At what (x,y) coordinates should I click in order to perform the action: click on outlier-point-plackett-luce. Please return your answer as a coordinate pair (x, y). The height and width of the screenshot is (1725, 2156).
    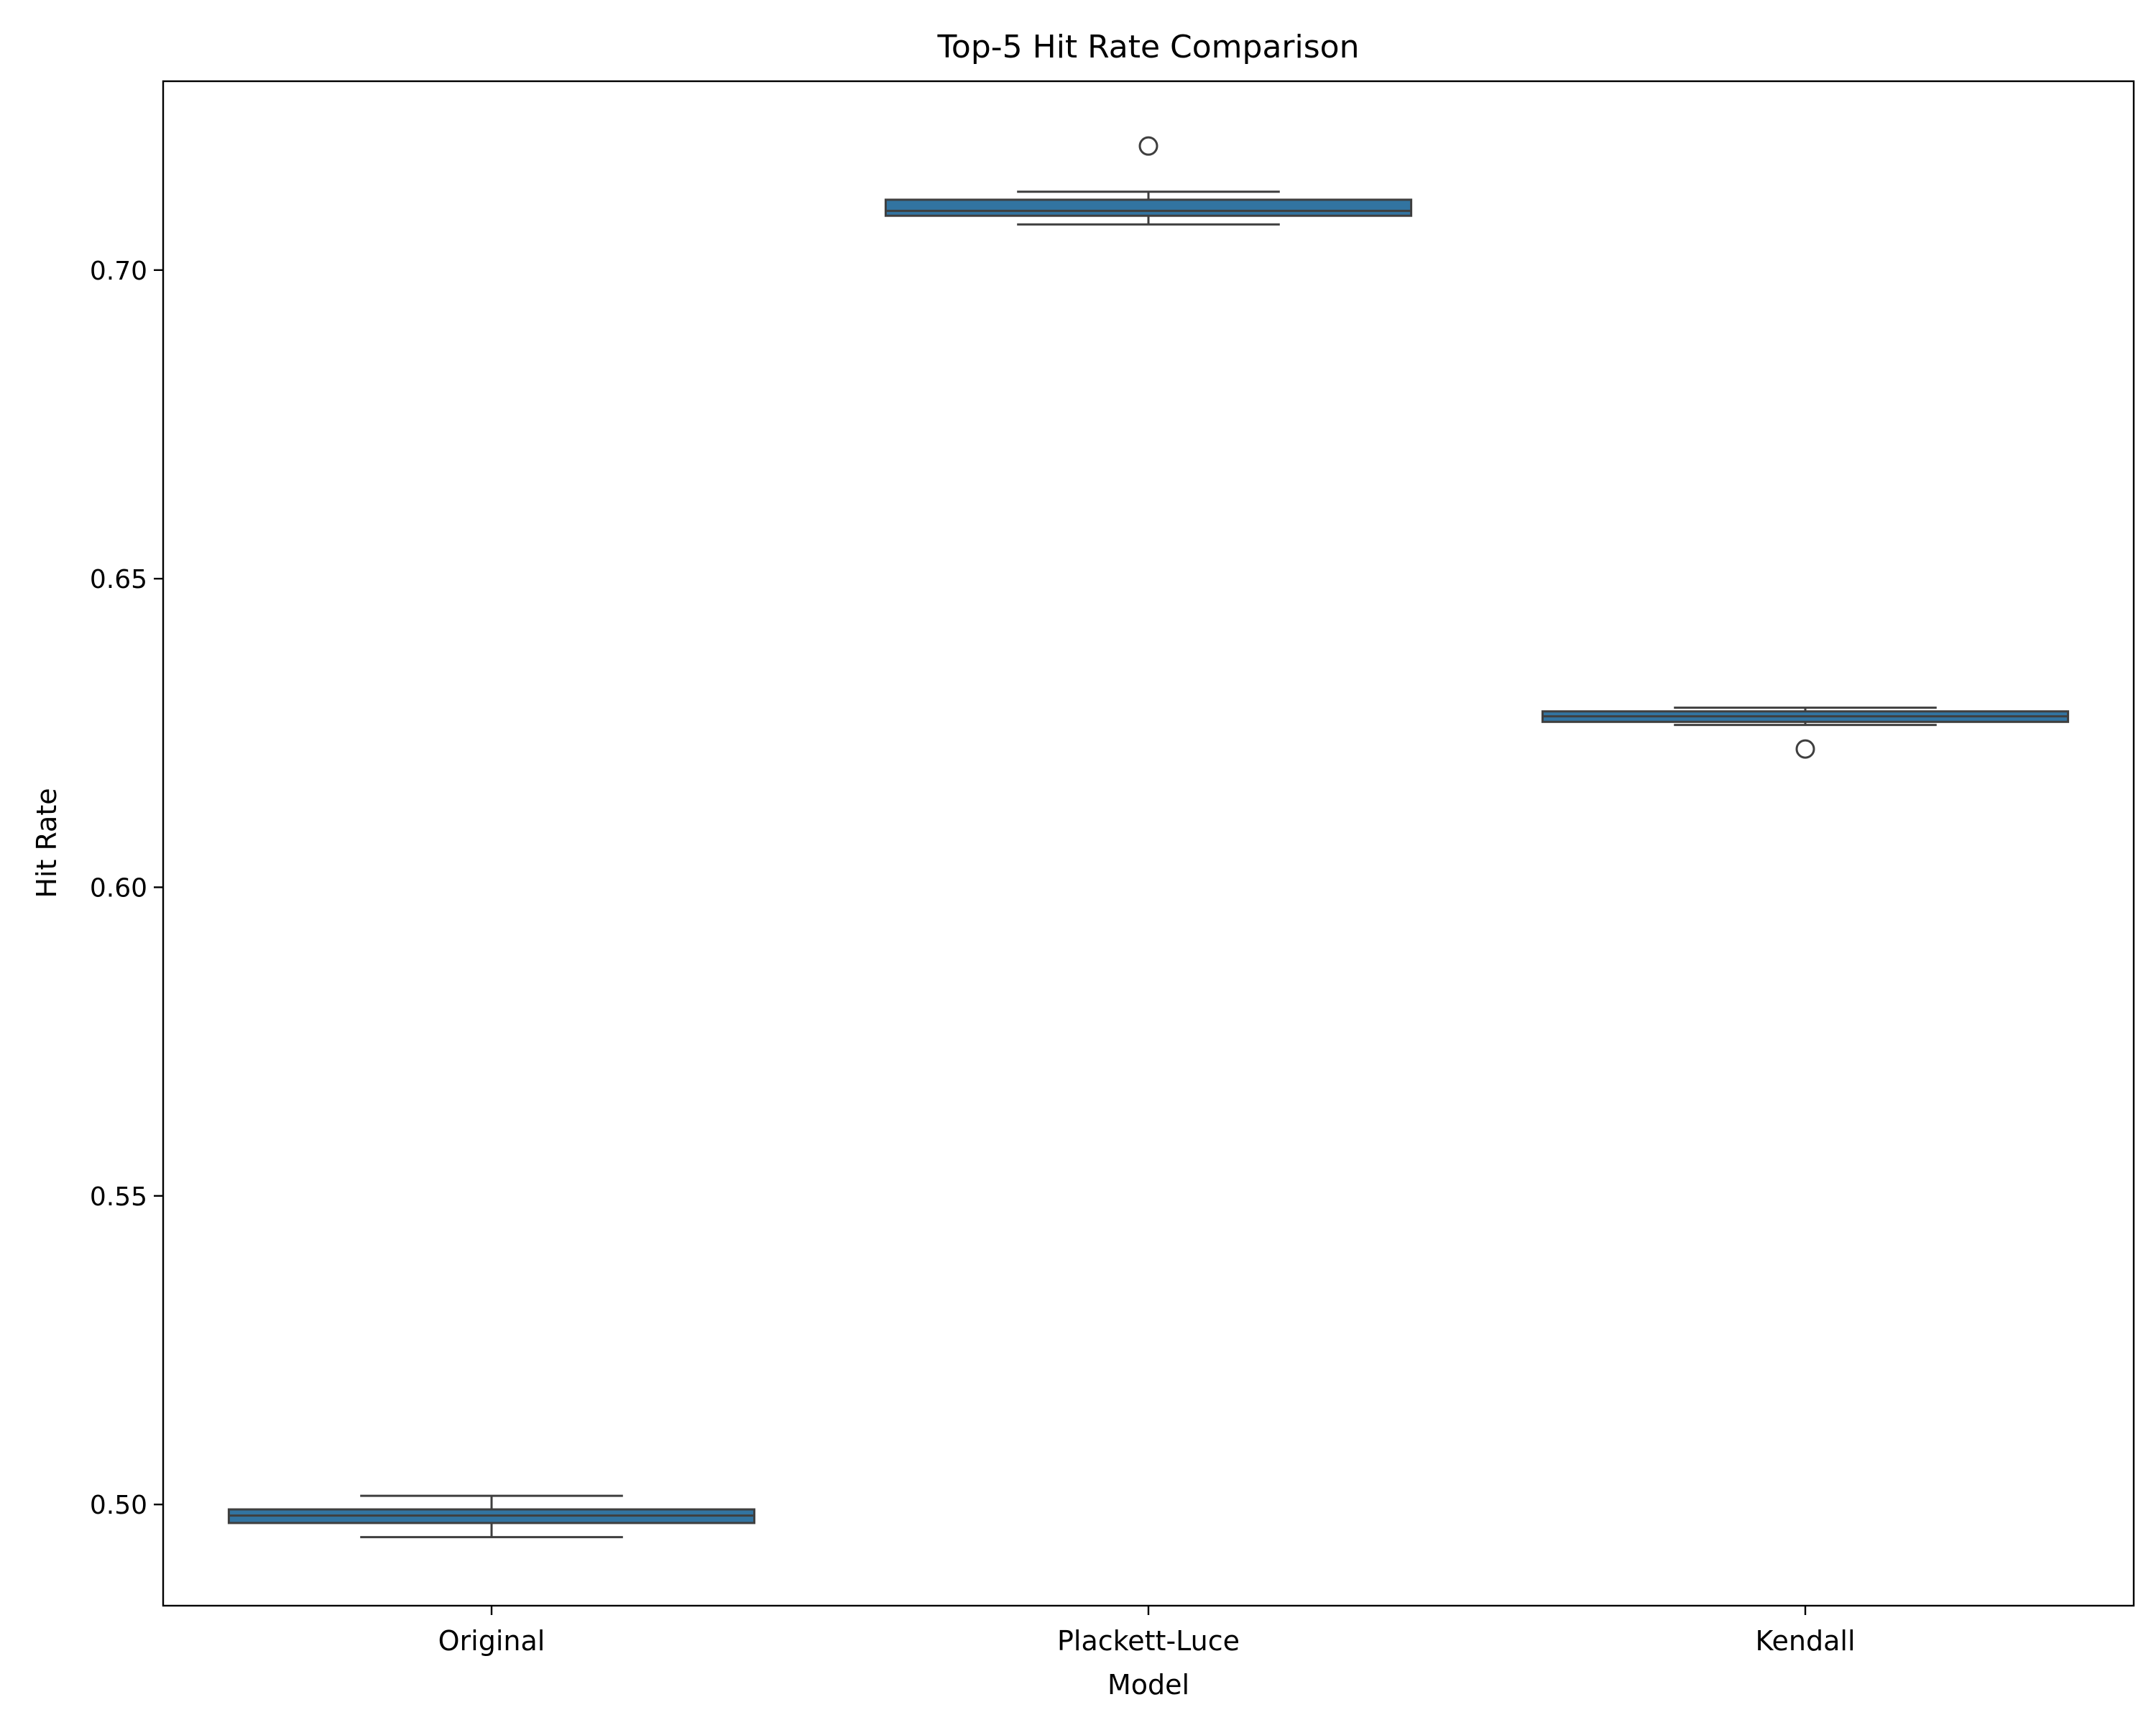
    Looking at the image, I should click on (1148, 146).